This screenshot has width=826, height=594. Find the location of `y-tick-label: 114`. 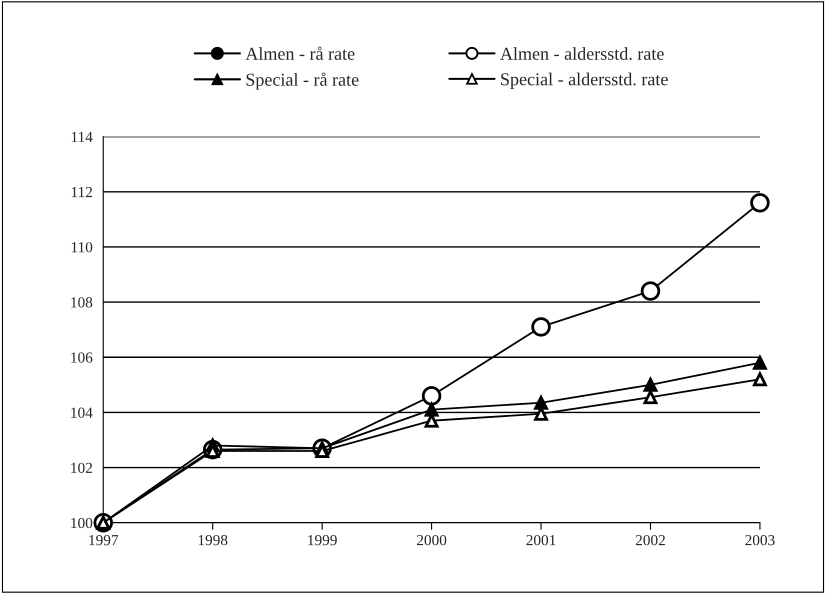

y-tick-label: 114 is located at coordinates (82, 137).